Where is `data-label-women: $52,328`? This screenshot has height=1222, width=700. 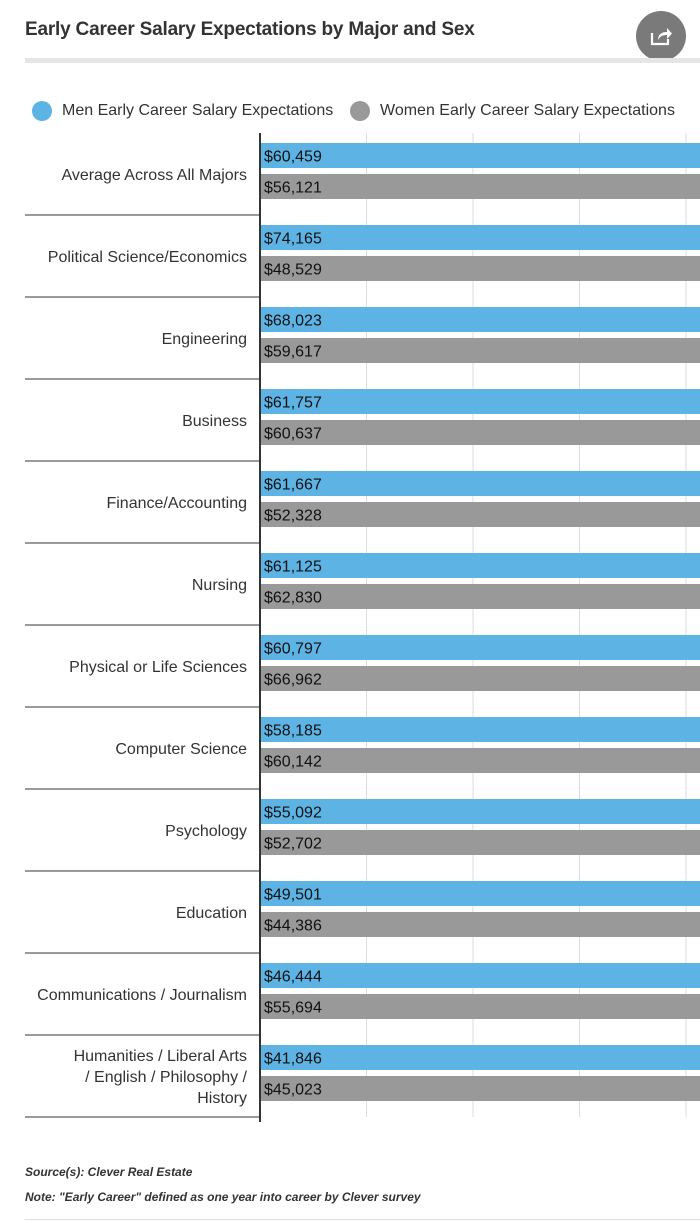 data-label-women: $52,328 is located at coordinates (293, 516).